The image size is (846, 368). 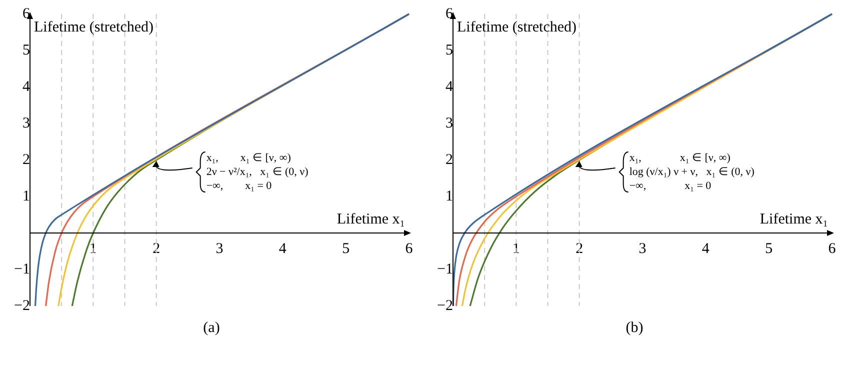 What do you see at coordinates (211, 328) in the screenshot?
I see `text: (a)` at bounding box center [211, 328].